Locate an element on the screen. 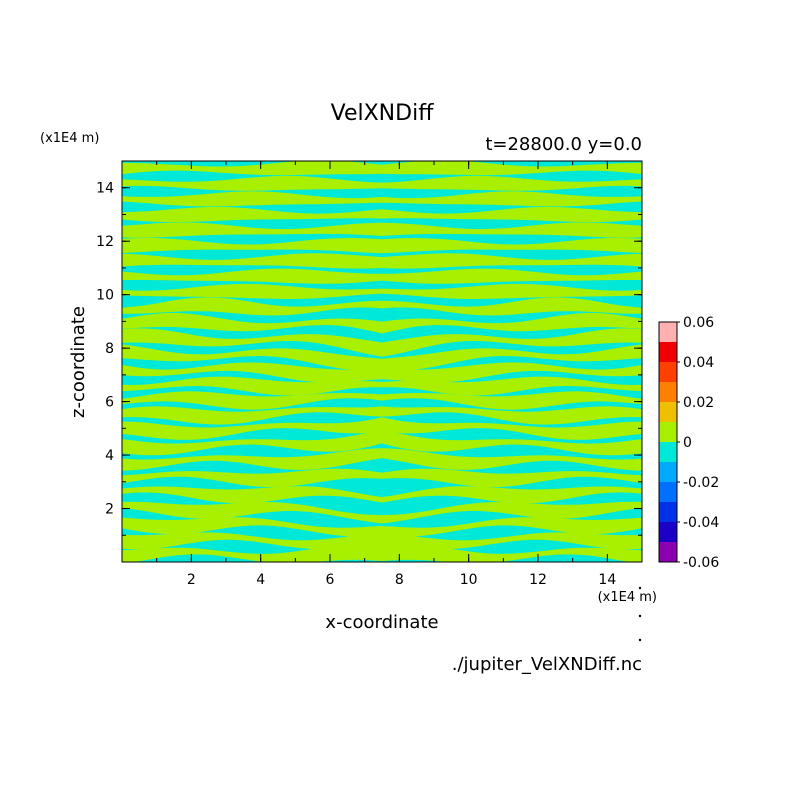 This screenshot has height=804, width=804. chart-subtitle: t=28800.0 y=0.0 is located at coordinates (563, 144).